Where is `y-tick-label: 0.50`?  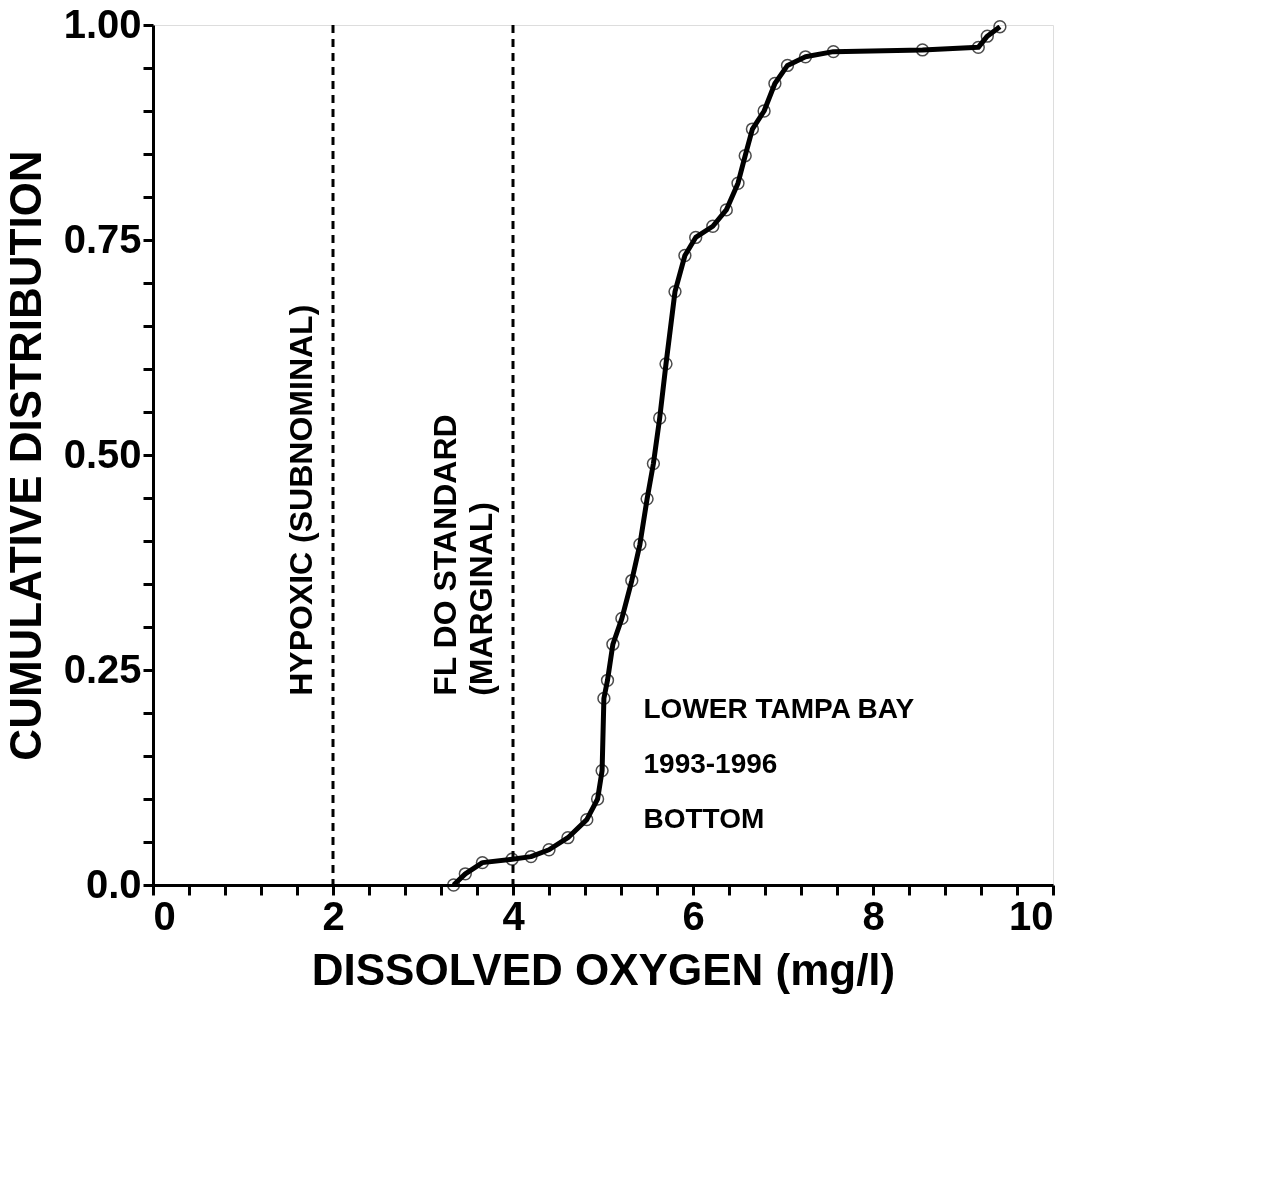 y-tick-label: 0.50 is located at coordinates (102, 453).